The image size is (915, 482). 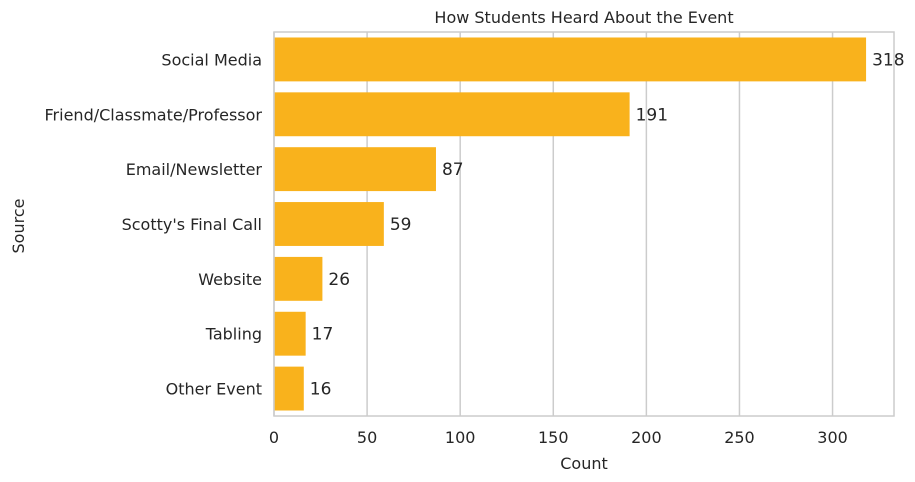 What do you see at coordinates (832, 437) in the screenshot?
I see `x-tick-label: 300` at bounding box center [832, 437].